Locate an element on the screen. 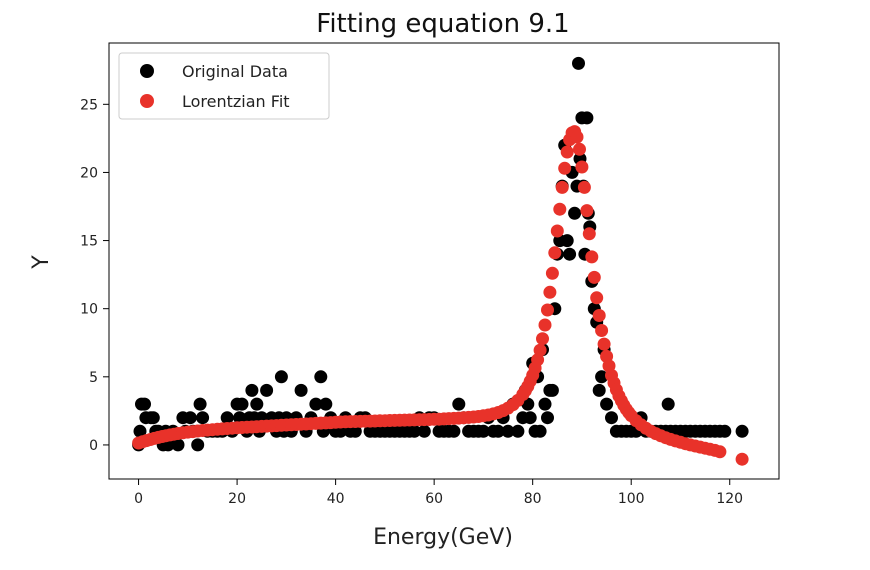 This screenshot has height=570, width=870. y-tick-label: 20 is located at coordinates (89, 173).